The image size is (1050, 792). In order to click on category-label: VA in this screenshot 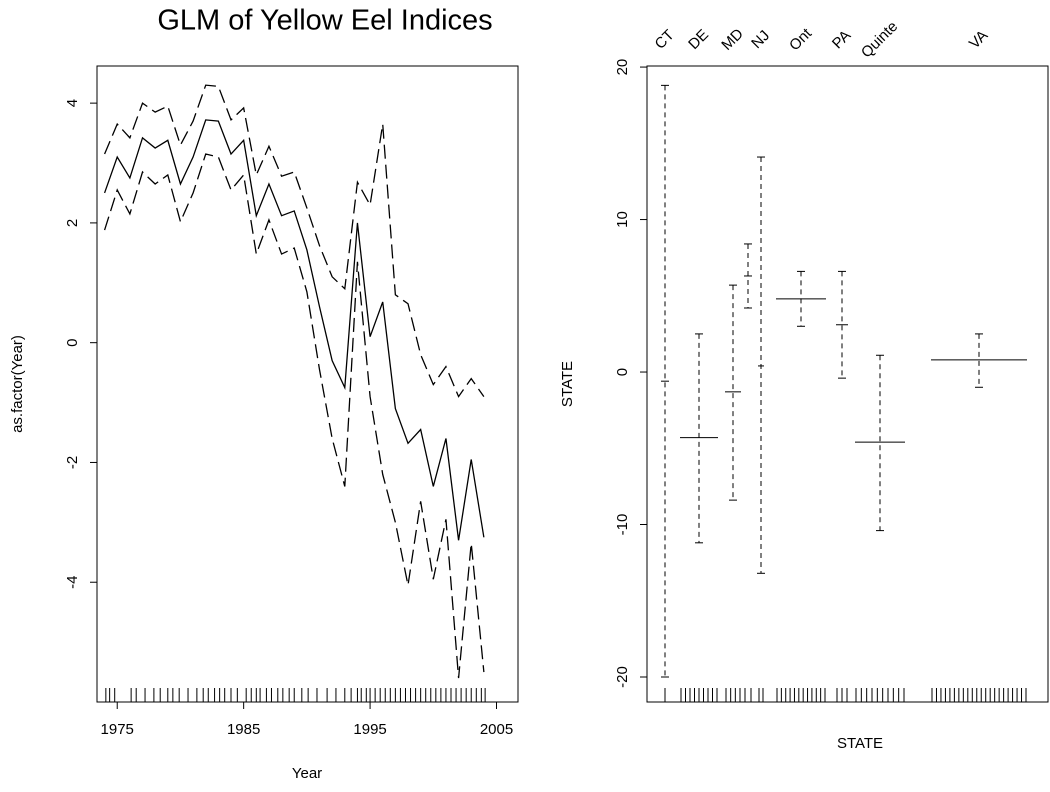, I will do `click(978, 39)`.